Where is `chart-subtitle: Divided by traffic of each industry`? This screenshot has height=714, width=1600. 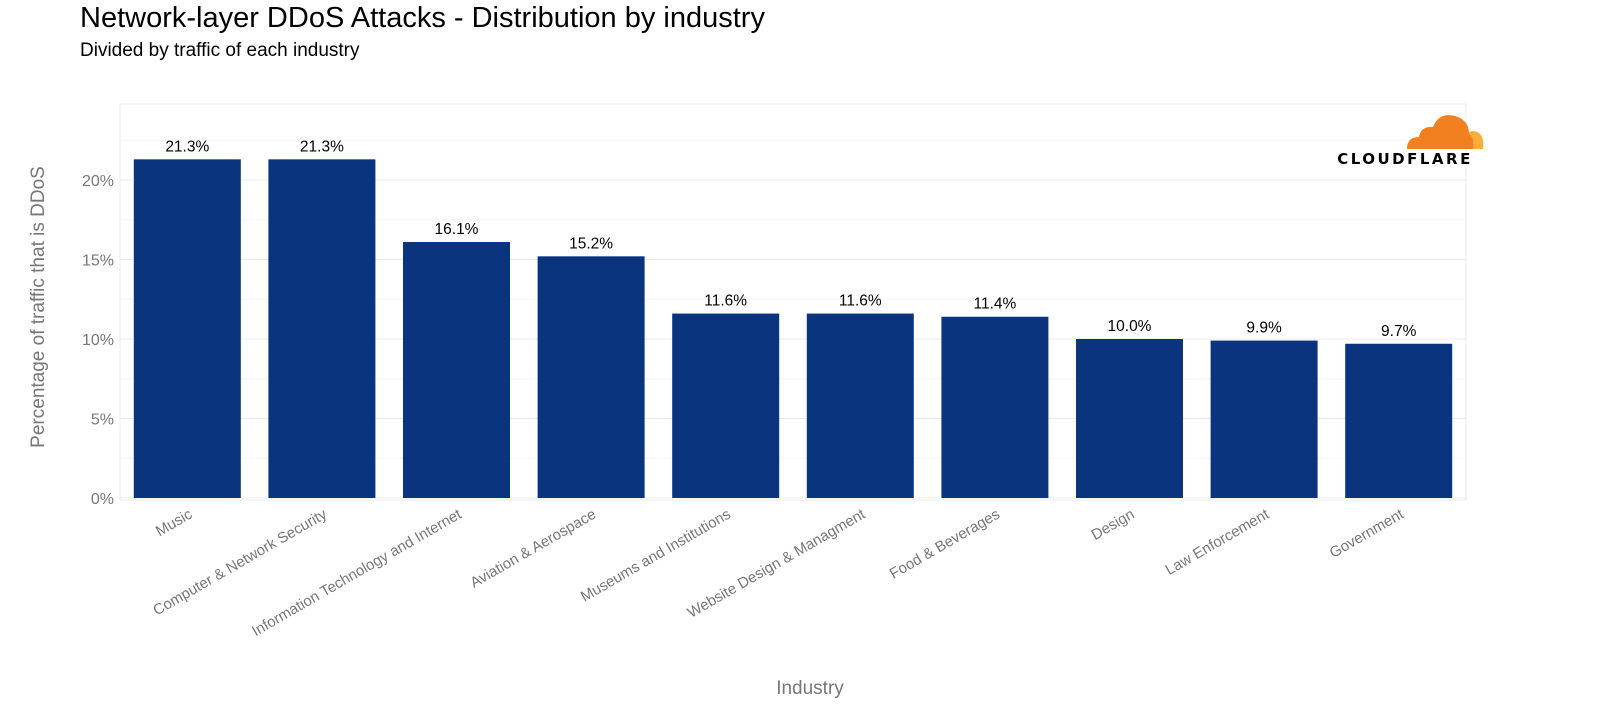
chart-subtitle: Divided by traffic of each industry is located at coordinates (220, 50).